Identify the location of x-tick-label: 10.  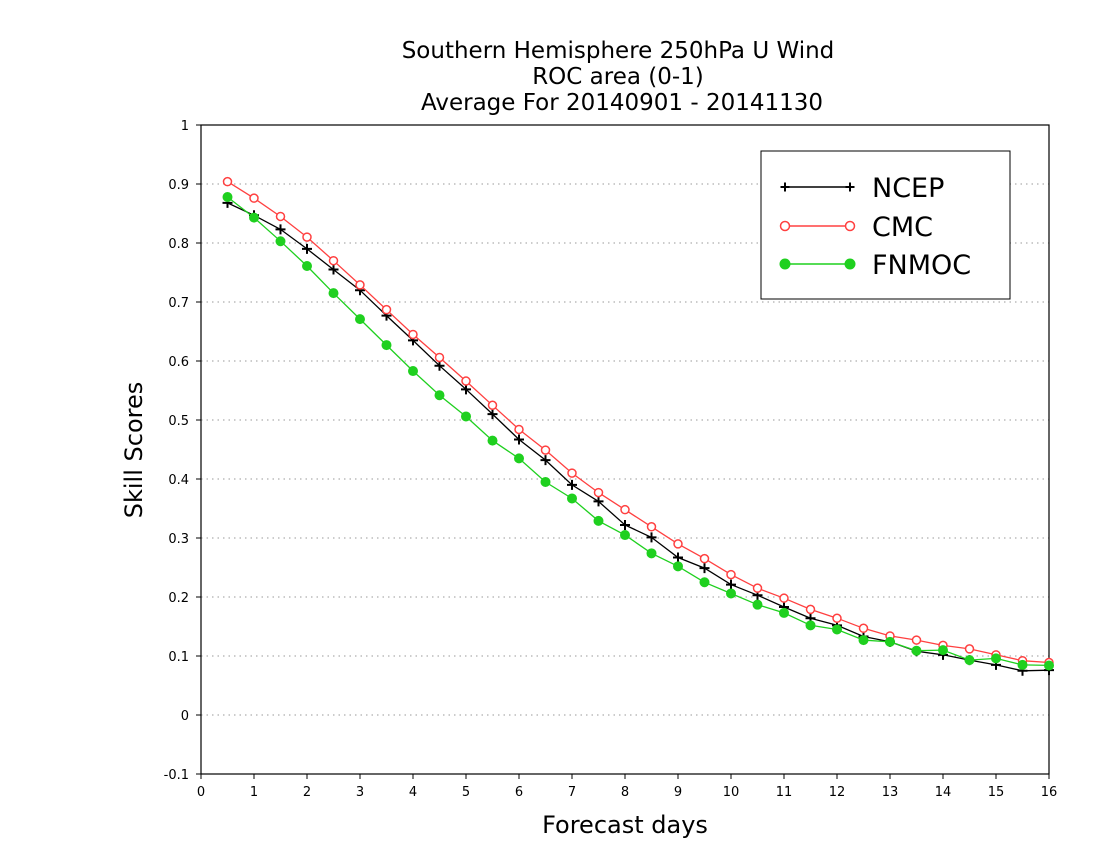
(731, 792).